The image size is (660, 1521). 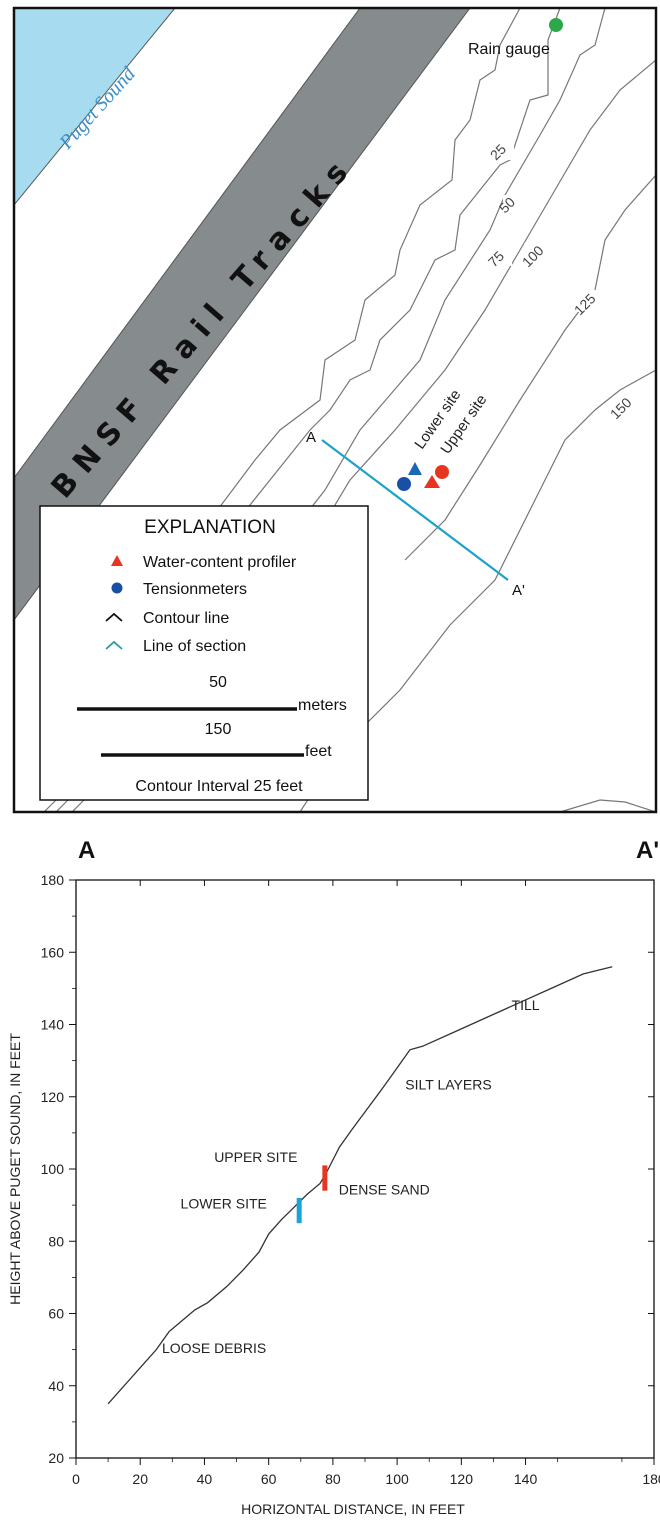 I want to click on section-label-left: A, so click(x=86, y=850).